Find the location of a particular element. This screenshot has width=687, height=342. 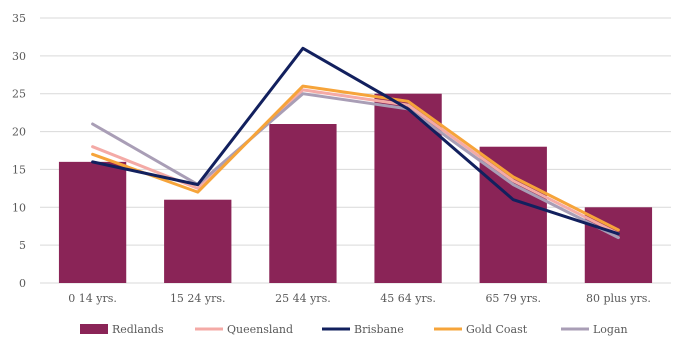

y-tick-label: 10 is located at coordinates (19, 207).